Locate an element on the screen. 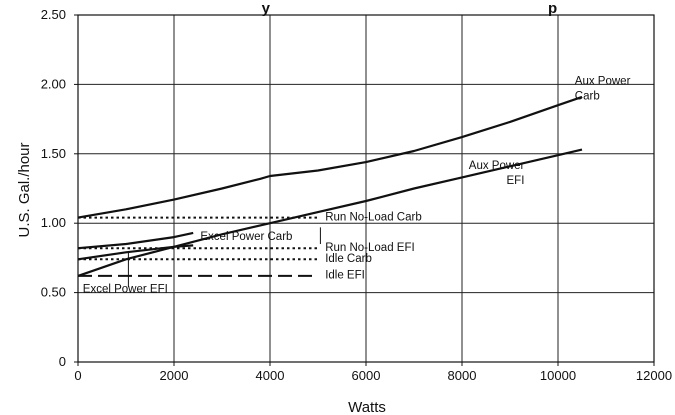  y-tick-label-2: 1.00 is located at coordinates (53, 222).